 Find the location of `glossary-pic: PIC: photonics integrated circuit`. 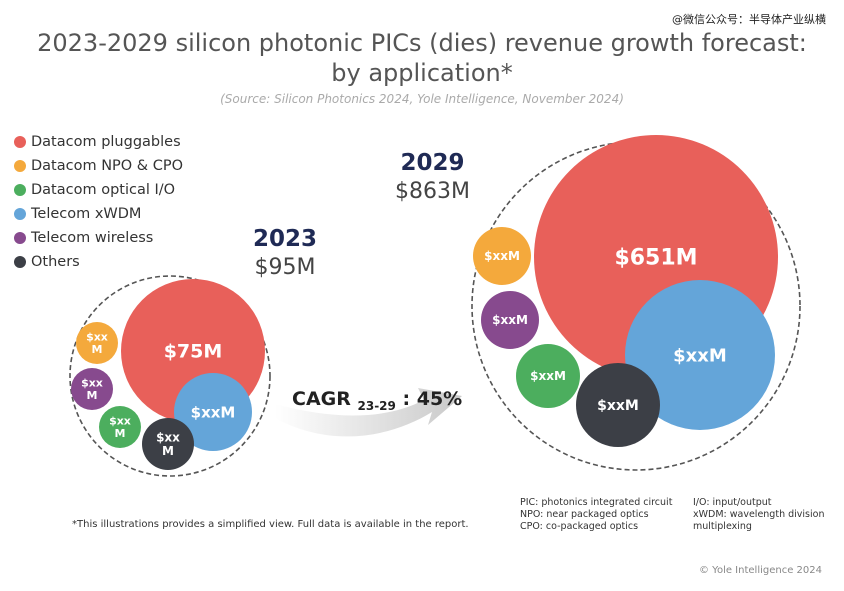

glossary-pic: PIC: photonics integrated circuit is located at coordinates (596, 502).